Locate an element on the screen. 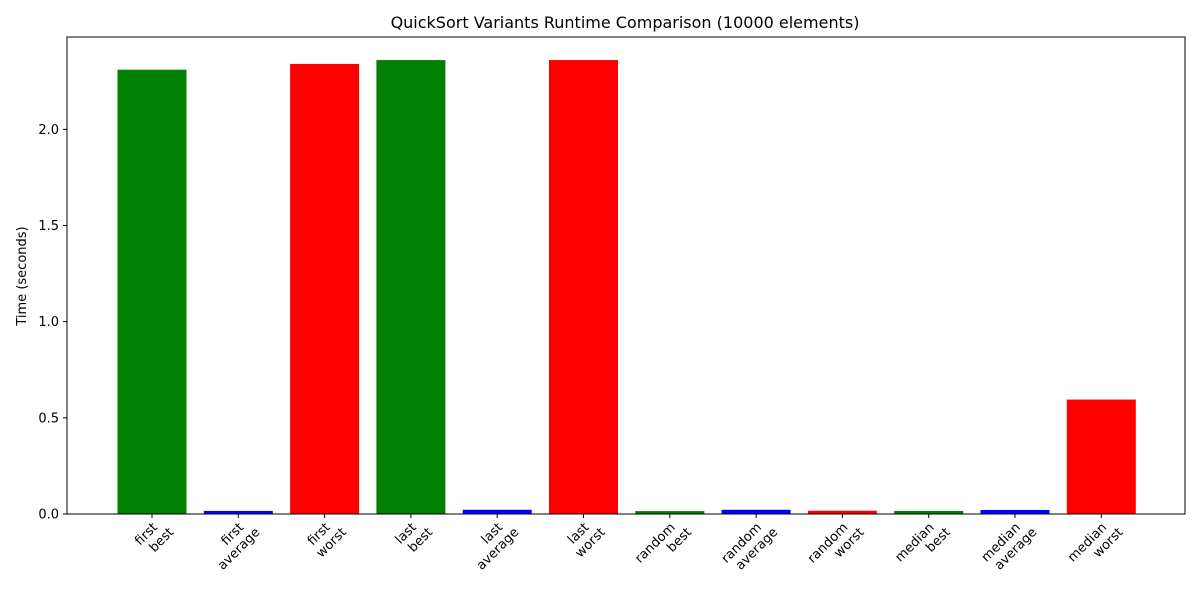 This screenshot has height=600, width=1200. bar-last-best is located at coordinates (411, 287).